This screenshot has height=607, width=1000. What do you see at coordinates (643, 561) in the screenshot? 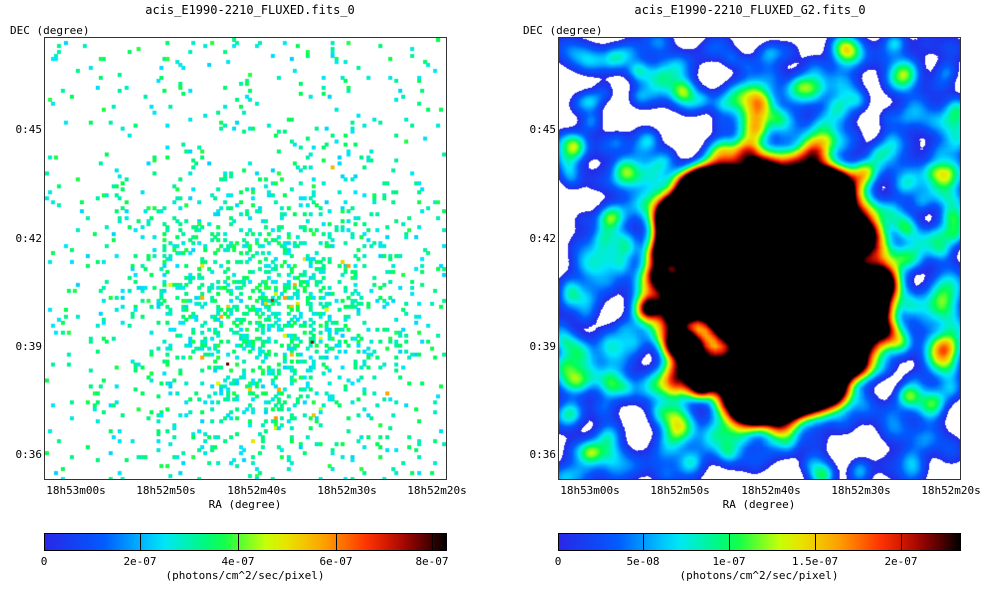
I see `colorbar-tick: 5e-08` at bounding box center [643, 561].